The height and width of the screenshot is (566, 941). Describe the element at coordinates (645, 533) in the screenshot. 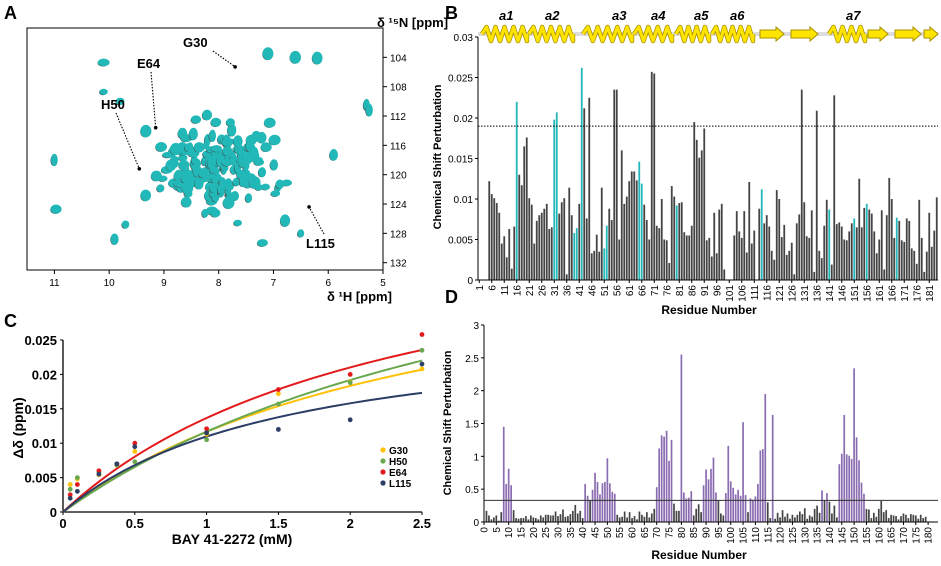

I see `csp-d-x-tick-label: 65` at that location.